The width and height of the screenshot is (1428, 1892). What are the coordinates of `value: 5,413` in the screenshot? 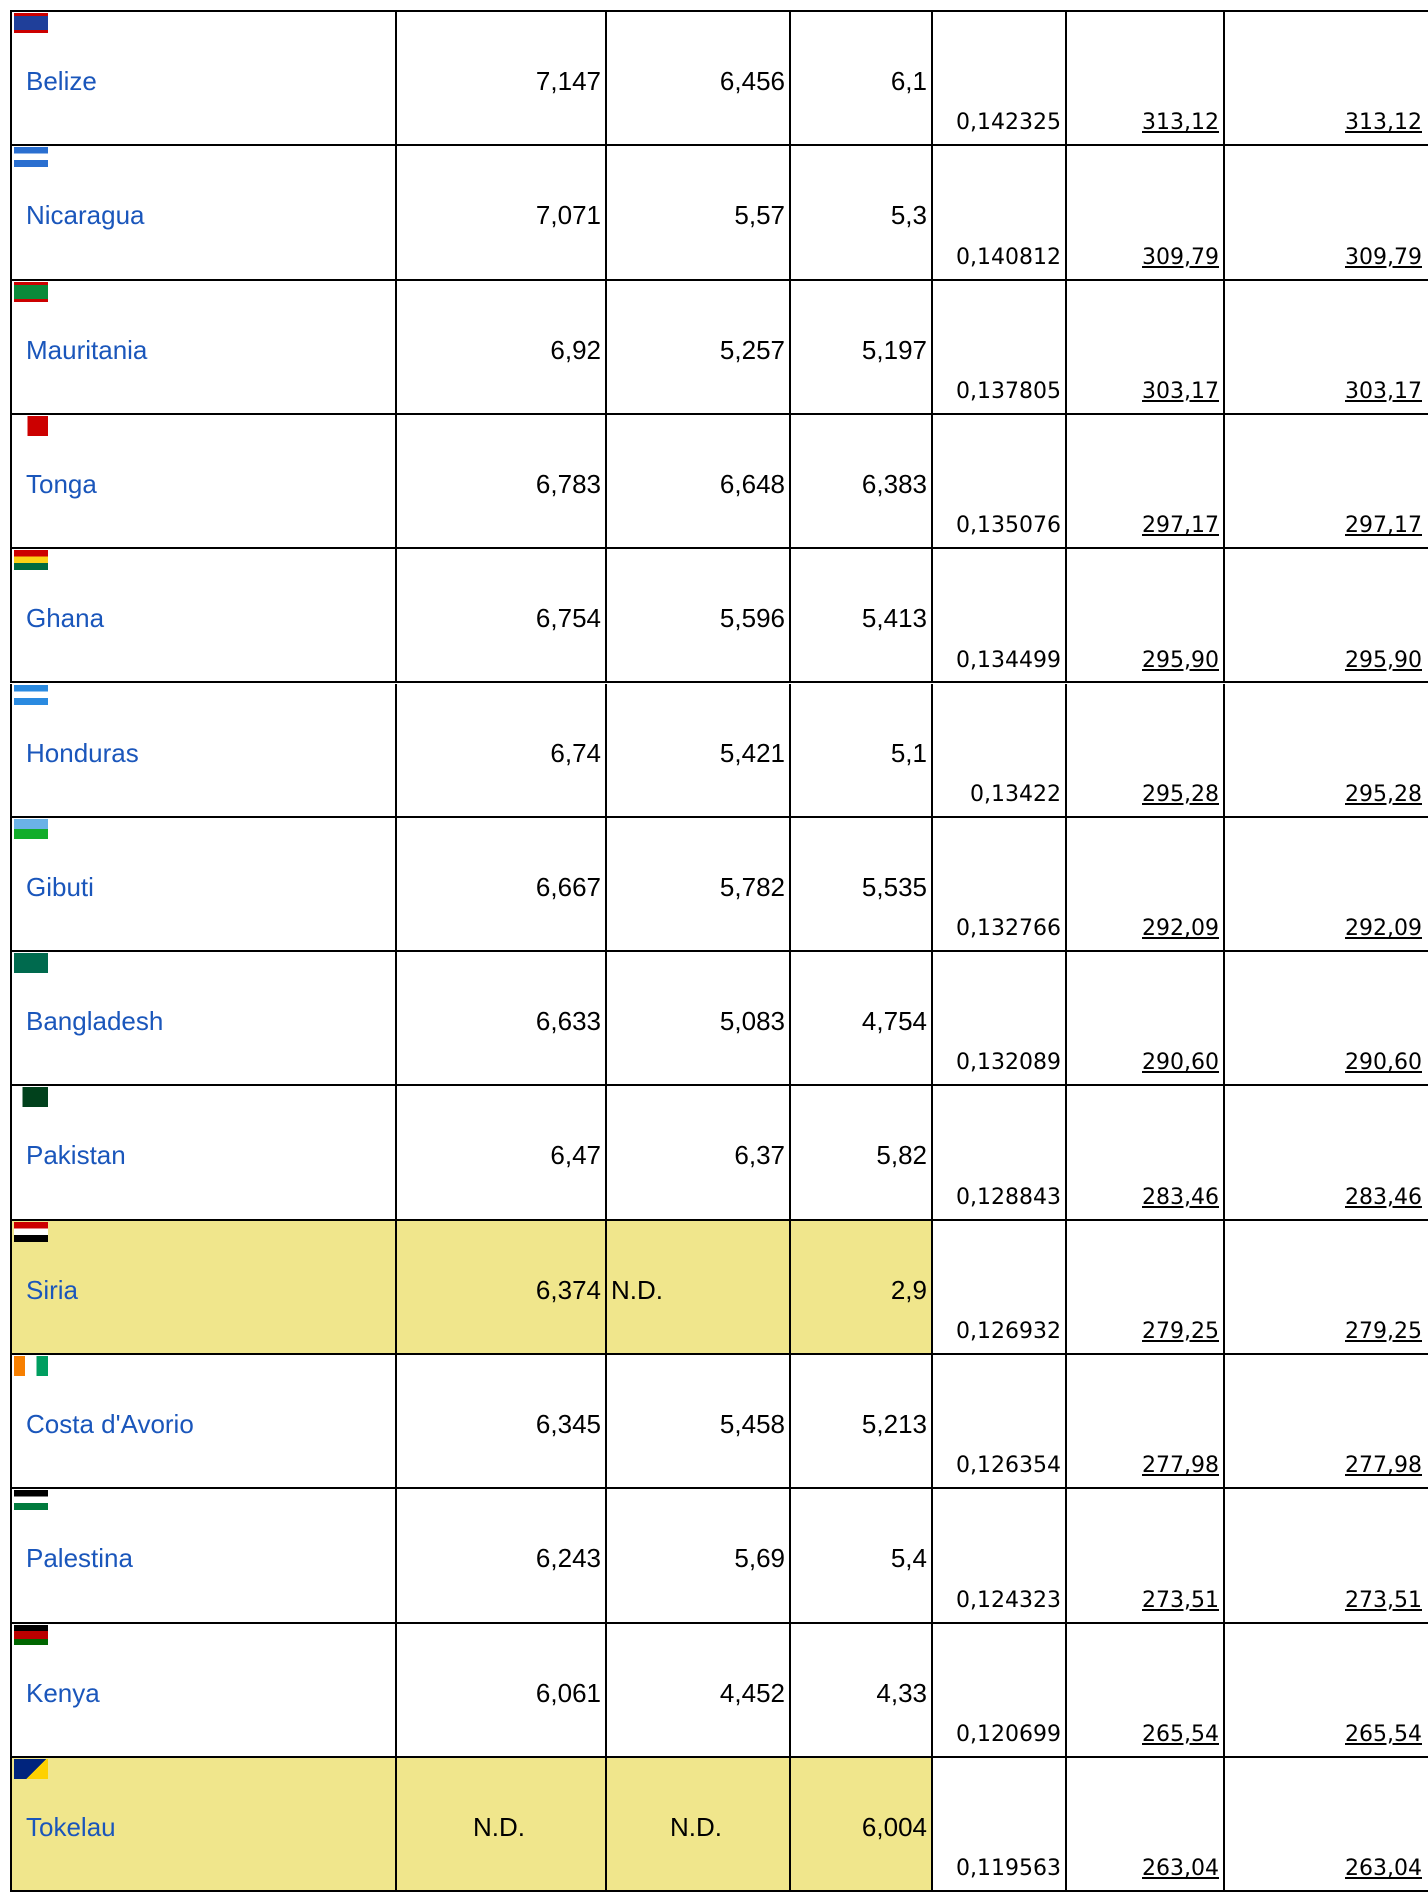 It's located at (894, 618).